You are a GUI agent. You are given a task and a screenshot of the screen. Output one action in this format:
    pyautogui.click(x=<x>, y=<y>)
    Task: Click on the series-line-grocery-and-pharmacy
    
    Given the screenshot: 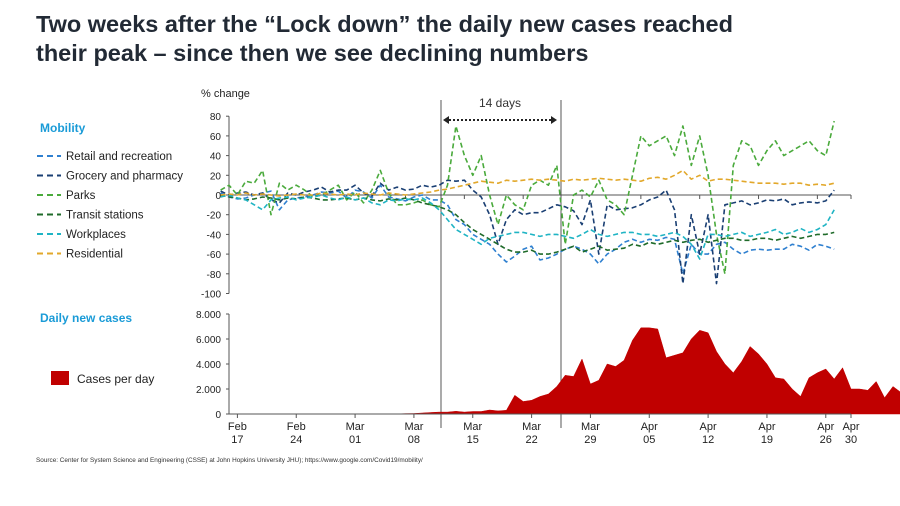 What is the action you would take?
    pyautogui.click(x=527, y=232)
    